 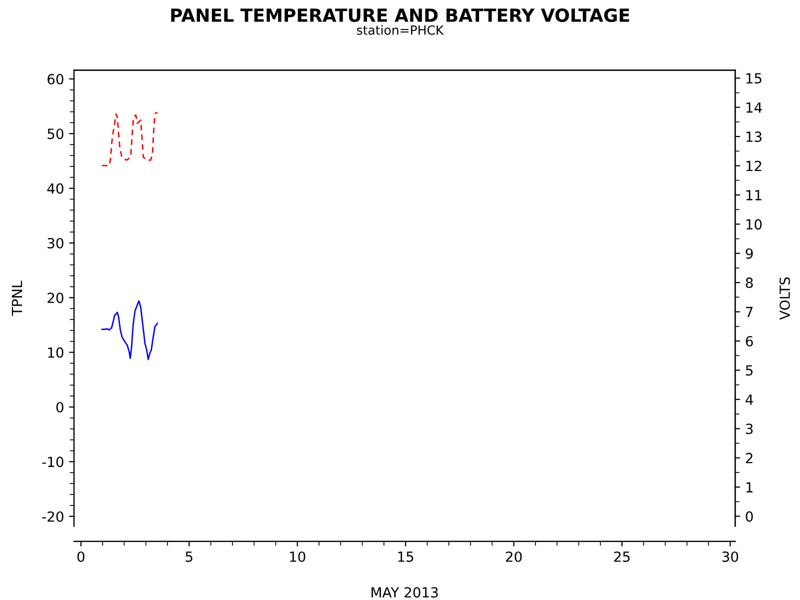 What do you see at coordinates (749, 341) in the screenshot?
I see `y2-tick-label: 6` at bounding box center [749, 341].